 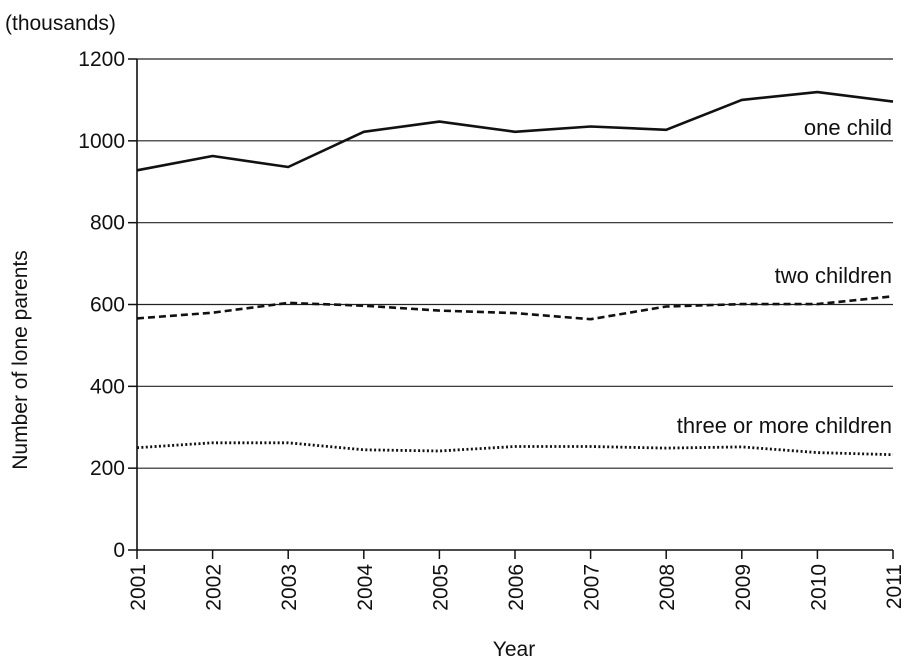 What do you see at coordinates (107, 468) in the screenshot?
I see `y-tick-label: 200` at bounding box center [107, 468].